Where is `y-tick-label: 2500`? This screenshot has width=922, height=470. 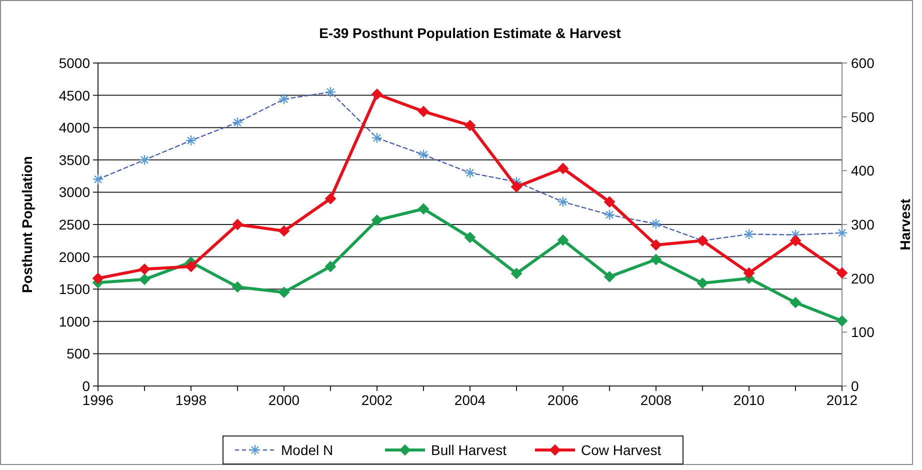
y-tick-label: 2500 is located at coordinates (74, 224).